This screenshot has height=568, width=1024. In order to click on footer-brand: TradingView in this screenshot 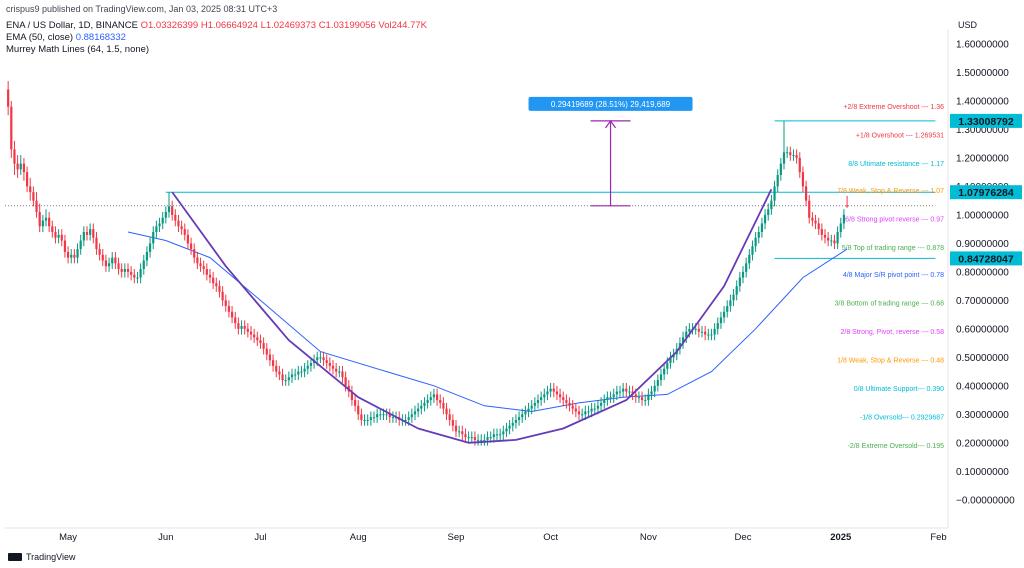, I will do `click(42, 557)`.